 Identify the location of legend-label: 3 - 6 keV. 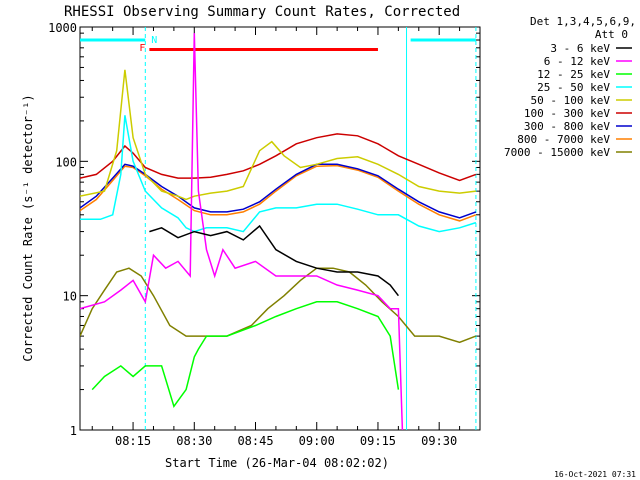
(580, 48).